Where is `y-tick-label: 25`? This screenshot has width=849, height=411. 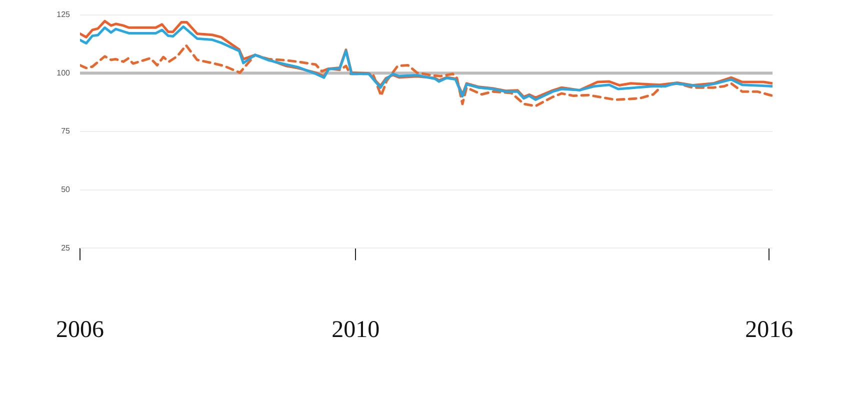
y-tick-label: 25 is located at coordinates (66, 247).